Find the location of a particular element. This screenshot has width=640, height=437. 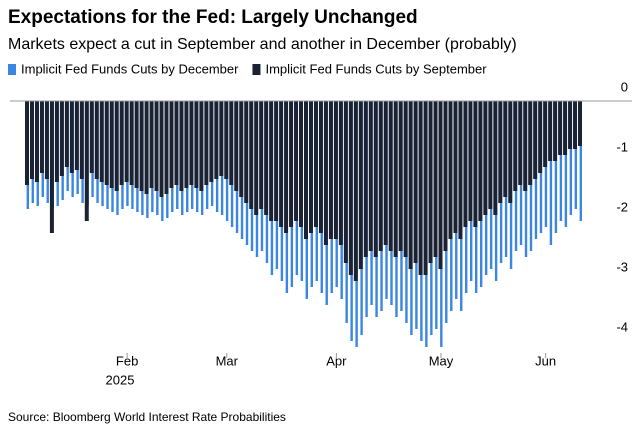

x-tick-label: May is located at coordinates (441, 360).